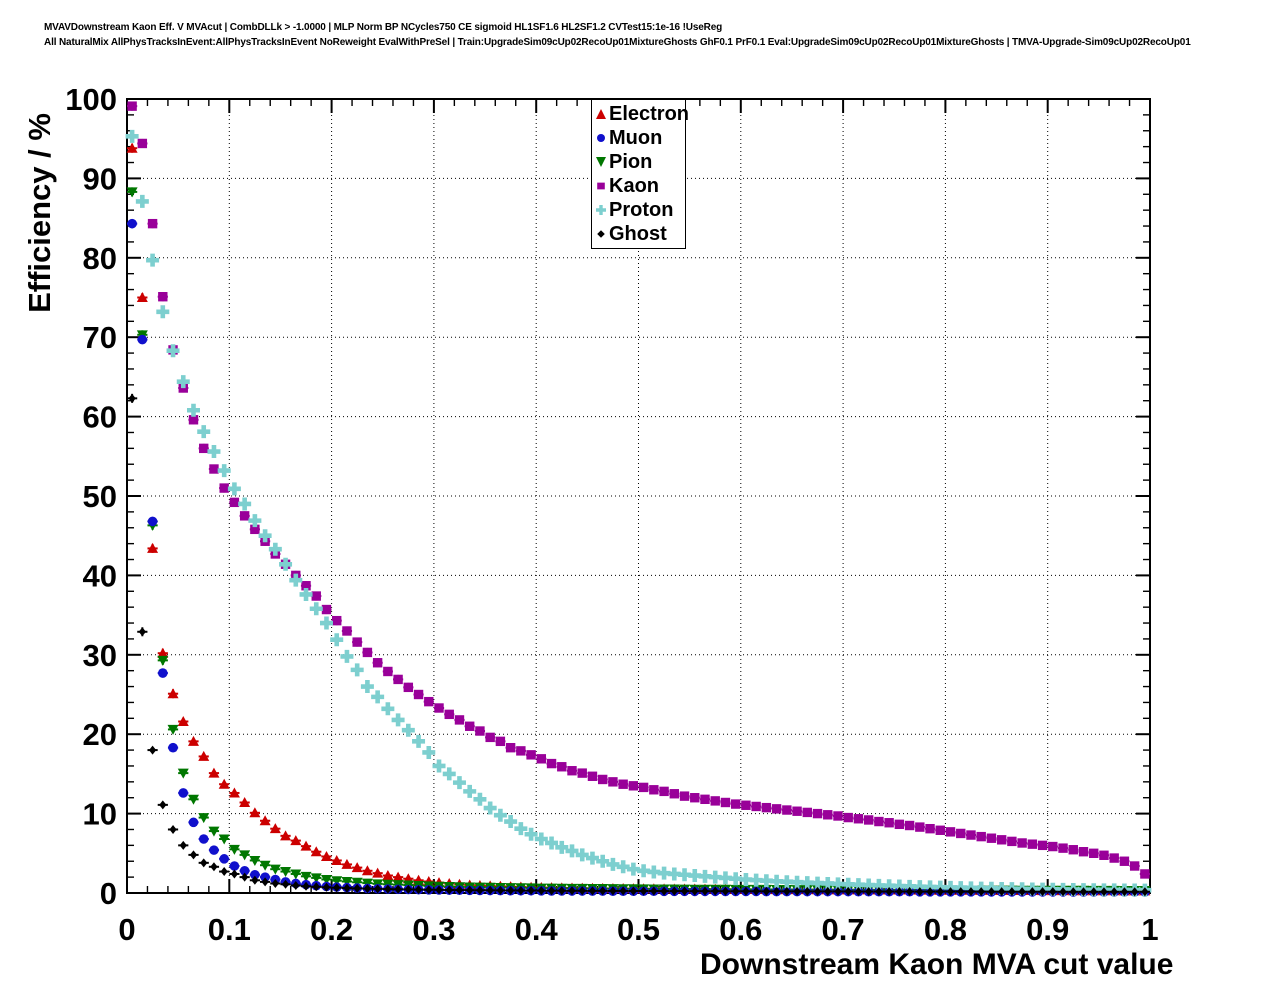  What do you see at coordinates (740, 929) in the screenshot?
I see `svg-text: 0.6` at bounding box center [740, 929].